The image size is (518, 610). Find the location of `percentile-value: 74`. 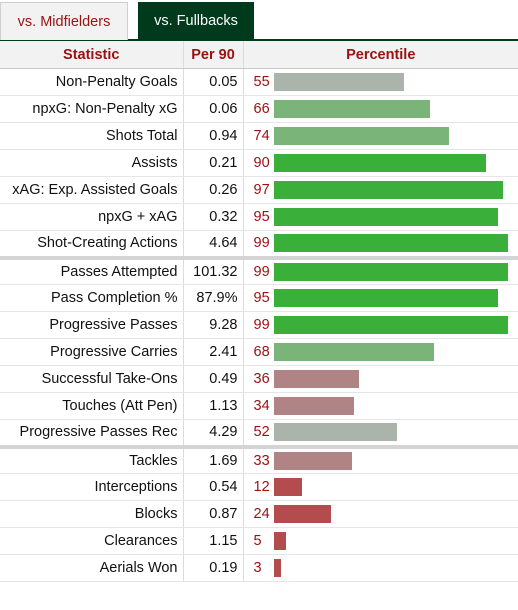

percentile-value: 74 is located at coordinates (261, 136).